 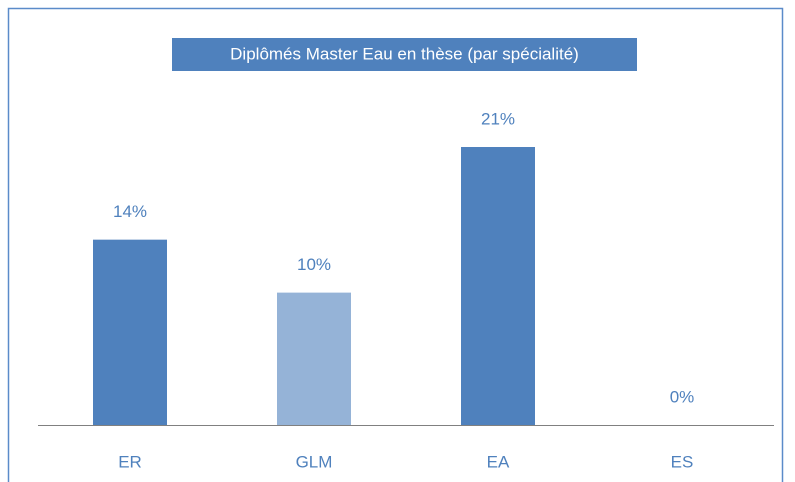 I want to click on x-tick-label: EA, so click(x=498, y=461).